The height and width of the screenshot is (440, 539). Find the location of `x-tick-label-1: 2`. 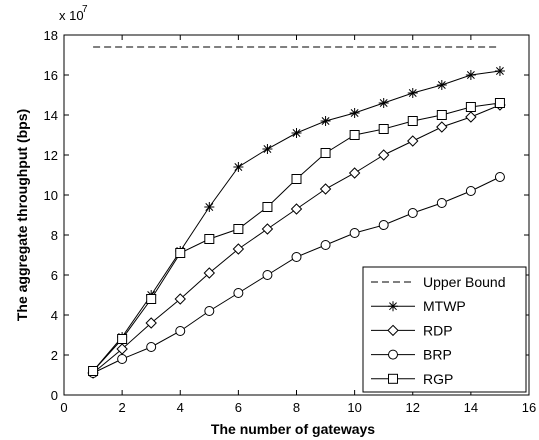

x-tick-label-1: 2 is located at coordinates (122, 407).